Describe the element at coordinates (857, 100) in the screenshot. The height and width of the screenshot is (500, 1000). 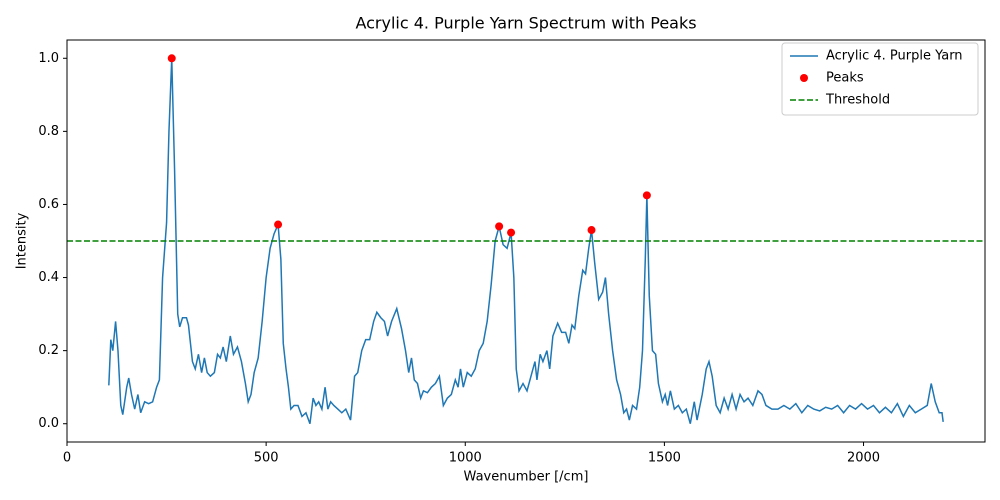
I see `legend-label: Threshold` at that location.